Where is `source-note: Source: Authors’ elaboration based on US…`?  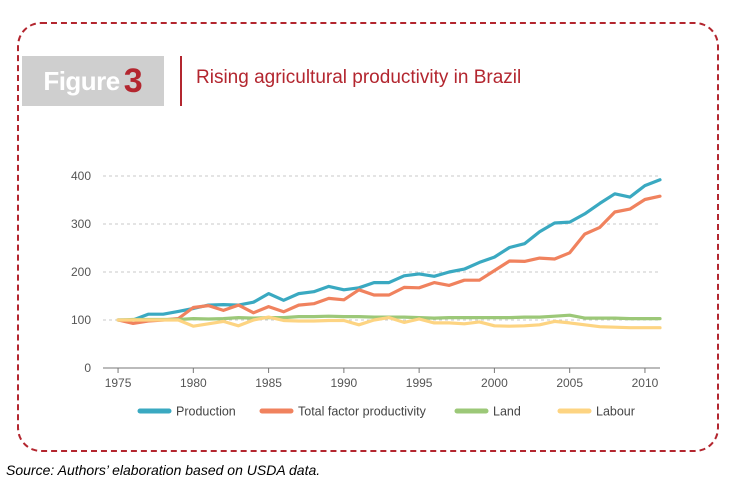 source-note: Source: Authors’ elaboration based on US… is located at coordinates (163, 470).